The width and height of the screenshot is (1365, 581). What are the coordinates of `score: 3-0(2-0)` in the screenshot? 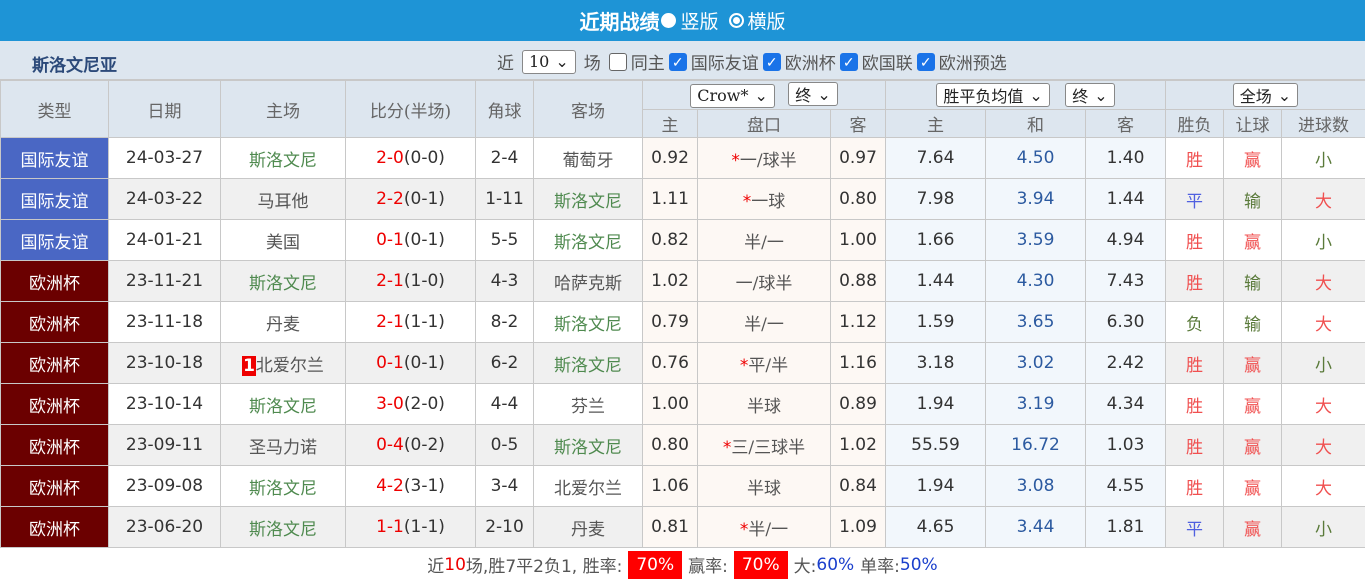 It's located at (410, 404).